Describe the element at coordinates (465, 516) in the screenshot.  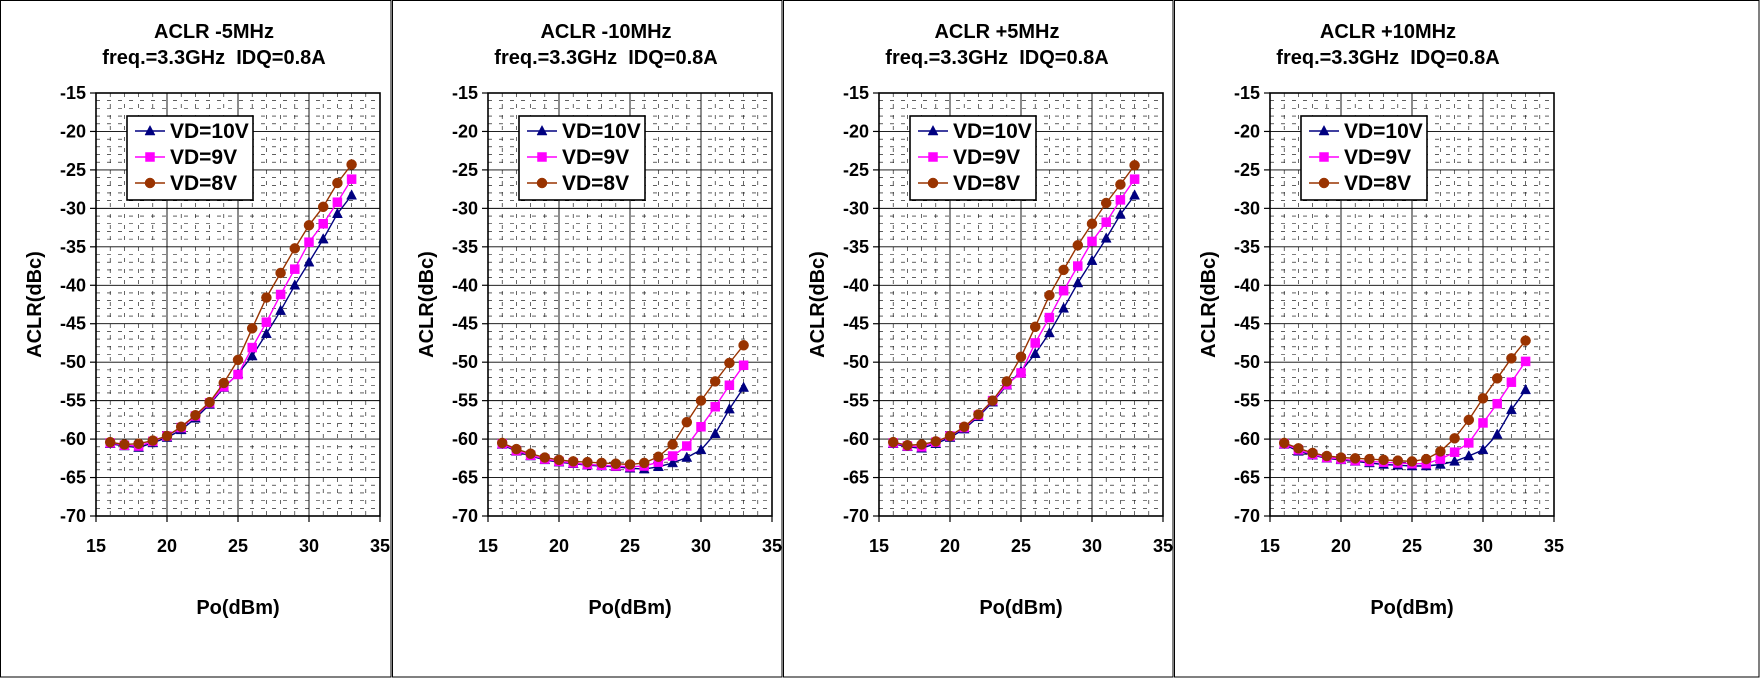
I see `y-tick-label: -70` at that location.